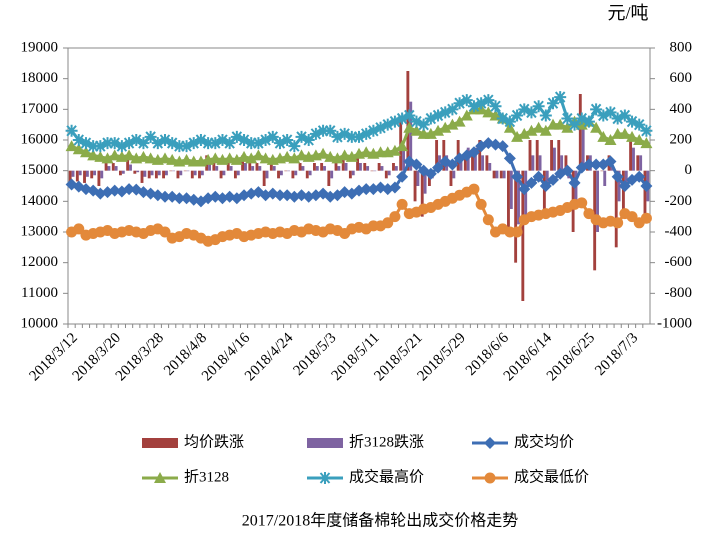  Describe the element at coordinates (679, 201) in the screenshot. I see `y2-tick-label: -200` at that location.